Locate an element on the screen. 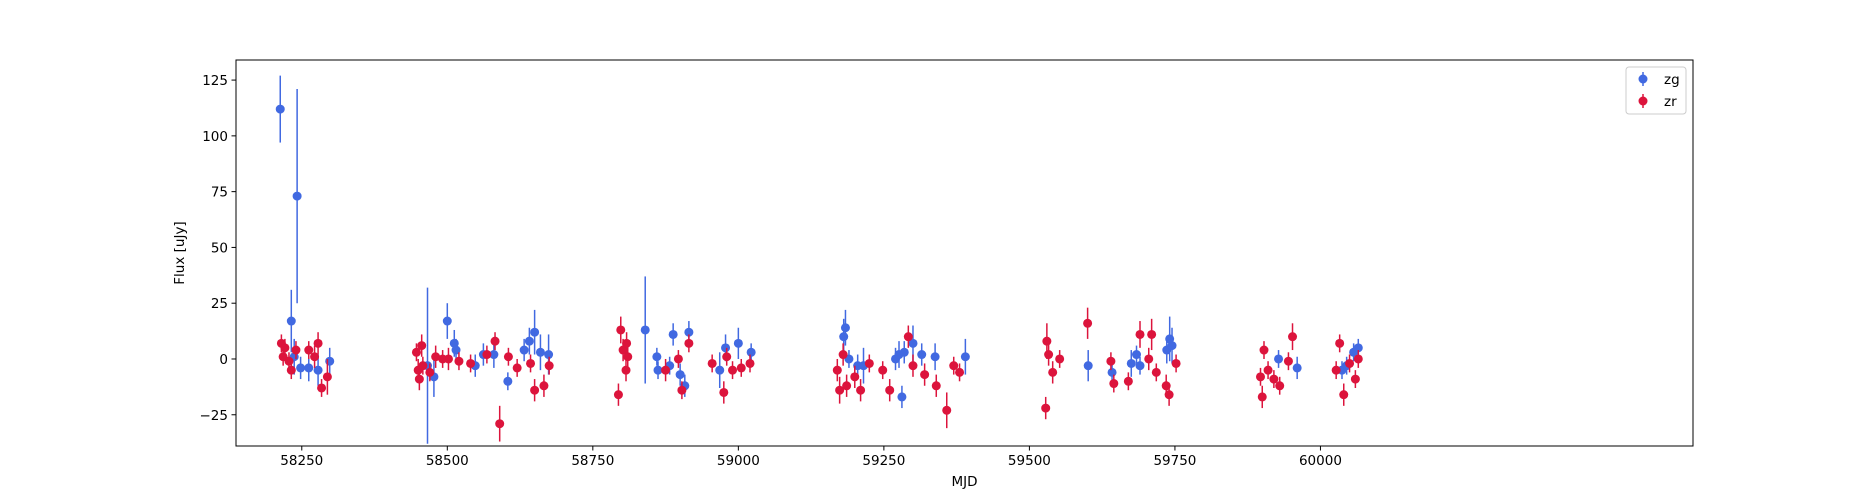  x-axis-ticks: 58250 58500 58750 59000 59250 59500 59750 60000 is located at coordinates (811, 457).